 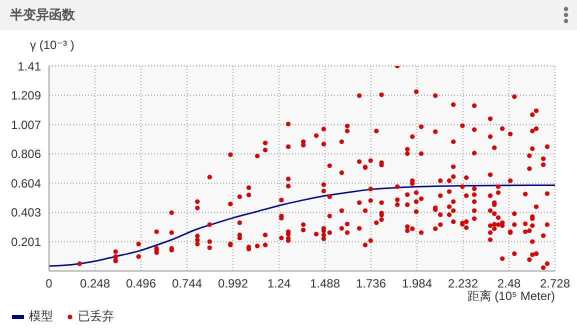 What do you see at coordinates (95, 283) in the screenshot?
I see `x-tick-label: 0.248` at bounding box center [95, 283].